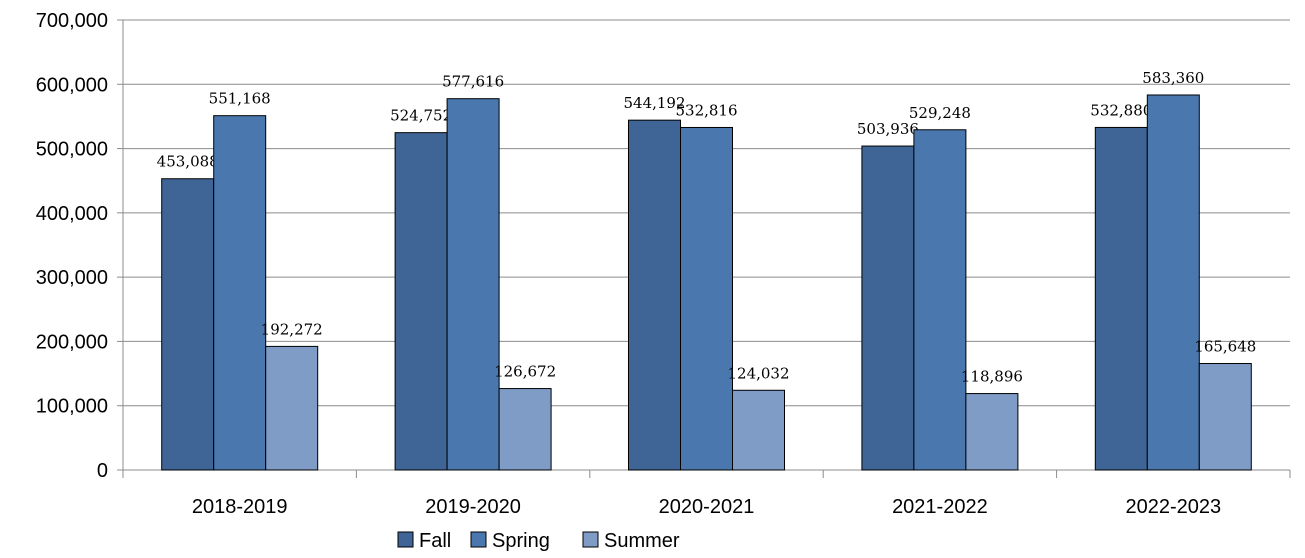  What do you see at coordinates (421, 116) in the screenshot?
I see `data-label: 524,752` at bounding box center [421, 116].